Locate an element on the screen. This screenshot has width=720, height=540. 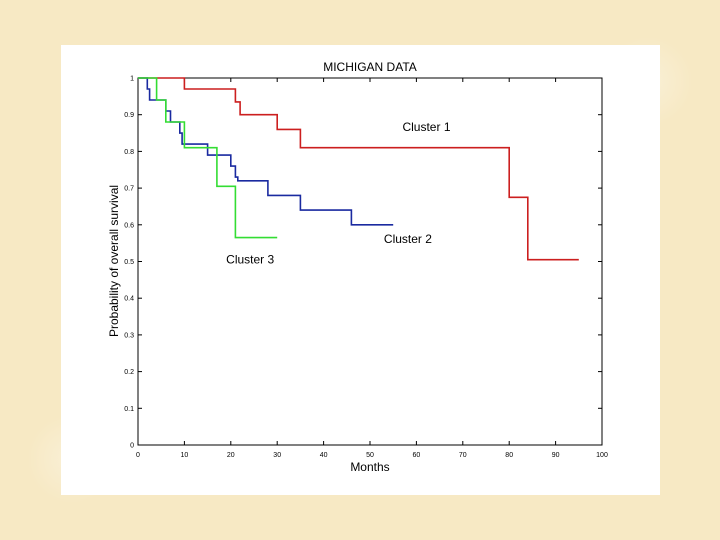
cluster-3-line is located at coordinates (208, 158).